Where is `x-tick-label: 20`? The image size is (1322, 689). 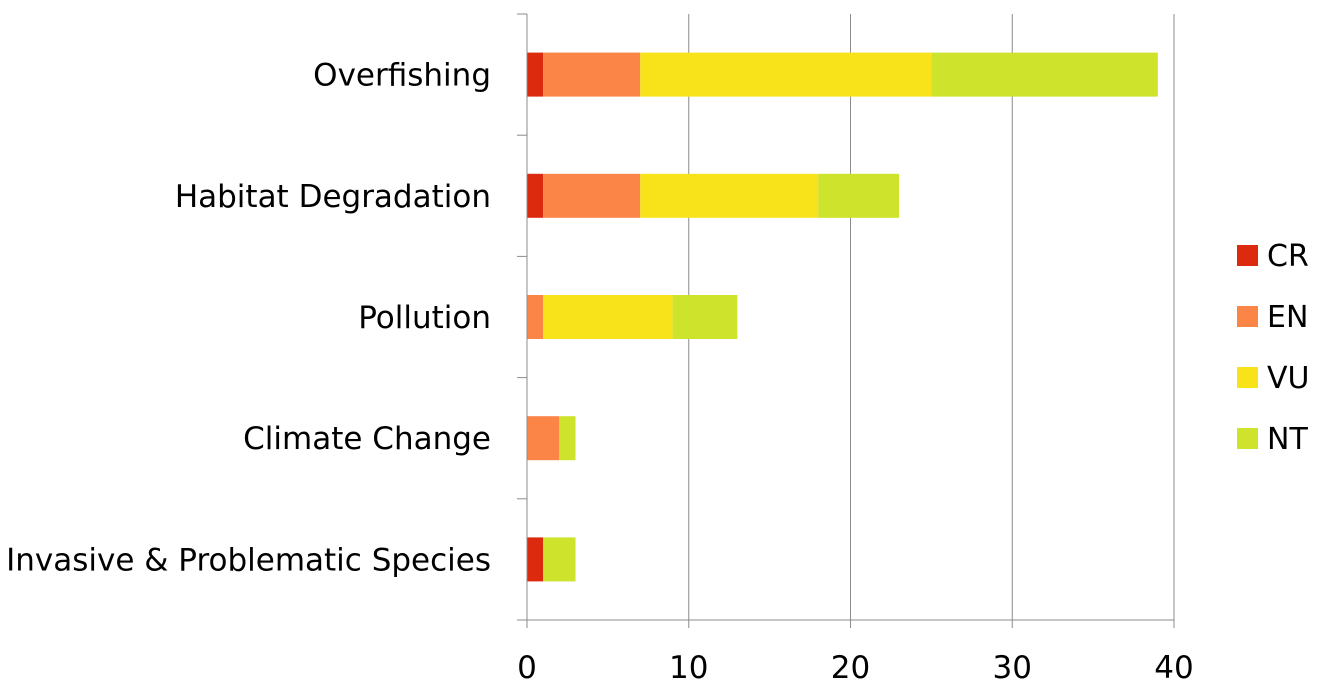 x-tick-label: 20 is located at coordinates (850, 667).